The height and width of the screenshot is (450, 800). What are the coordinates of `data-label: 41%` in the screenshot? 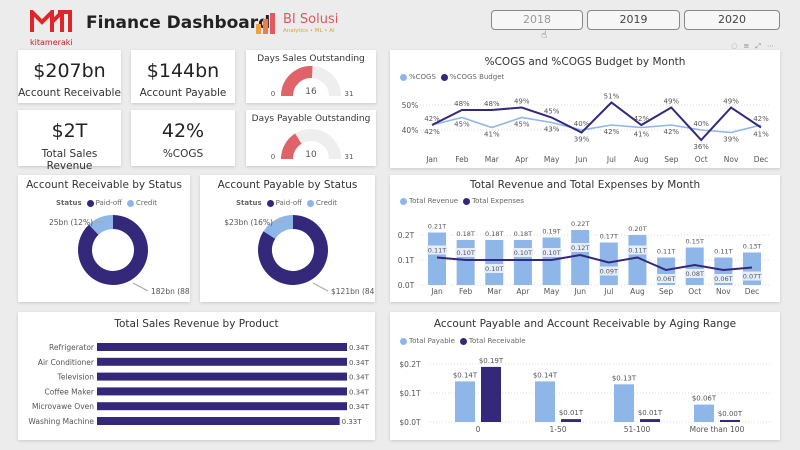 It's located at (761, 135).